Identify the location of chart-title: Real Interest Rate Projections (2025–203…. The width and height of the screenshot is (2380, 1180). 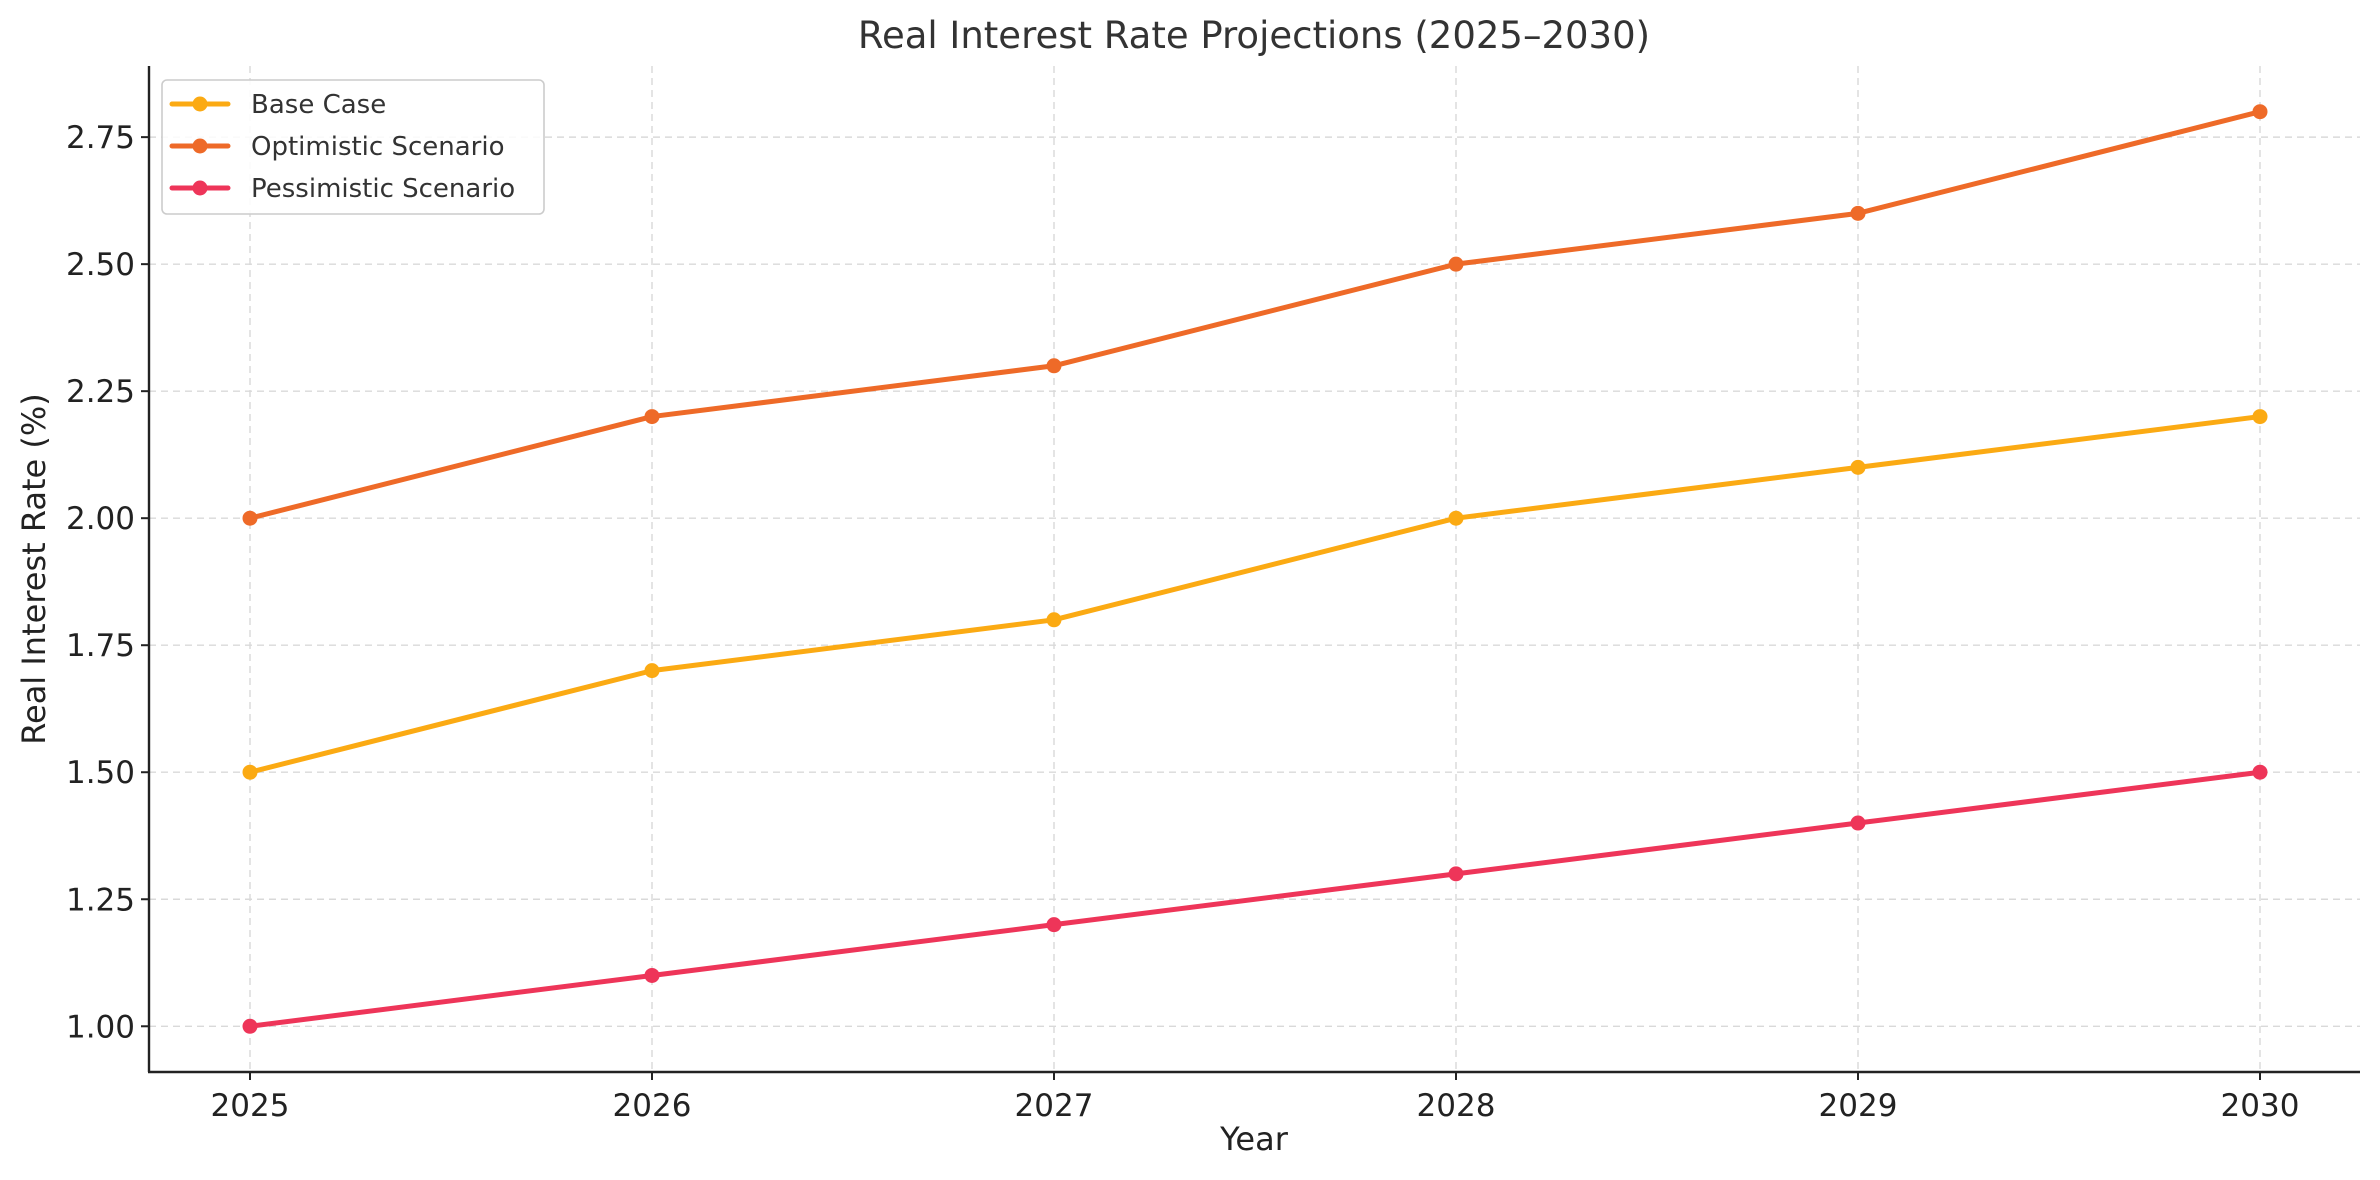
(1254, 35).